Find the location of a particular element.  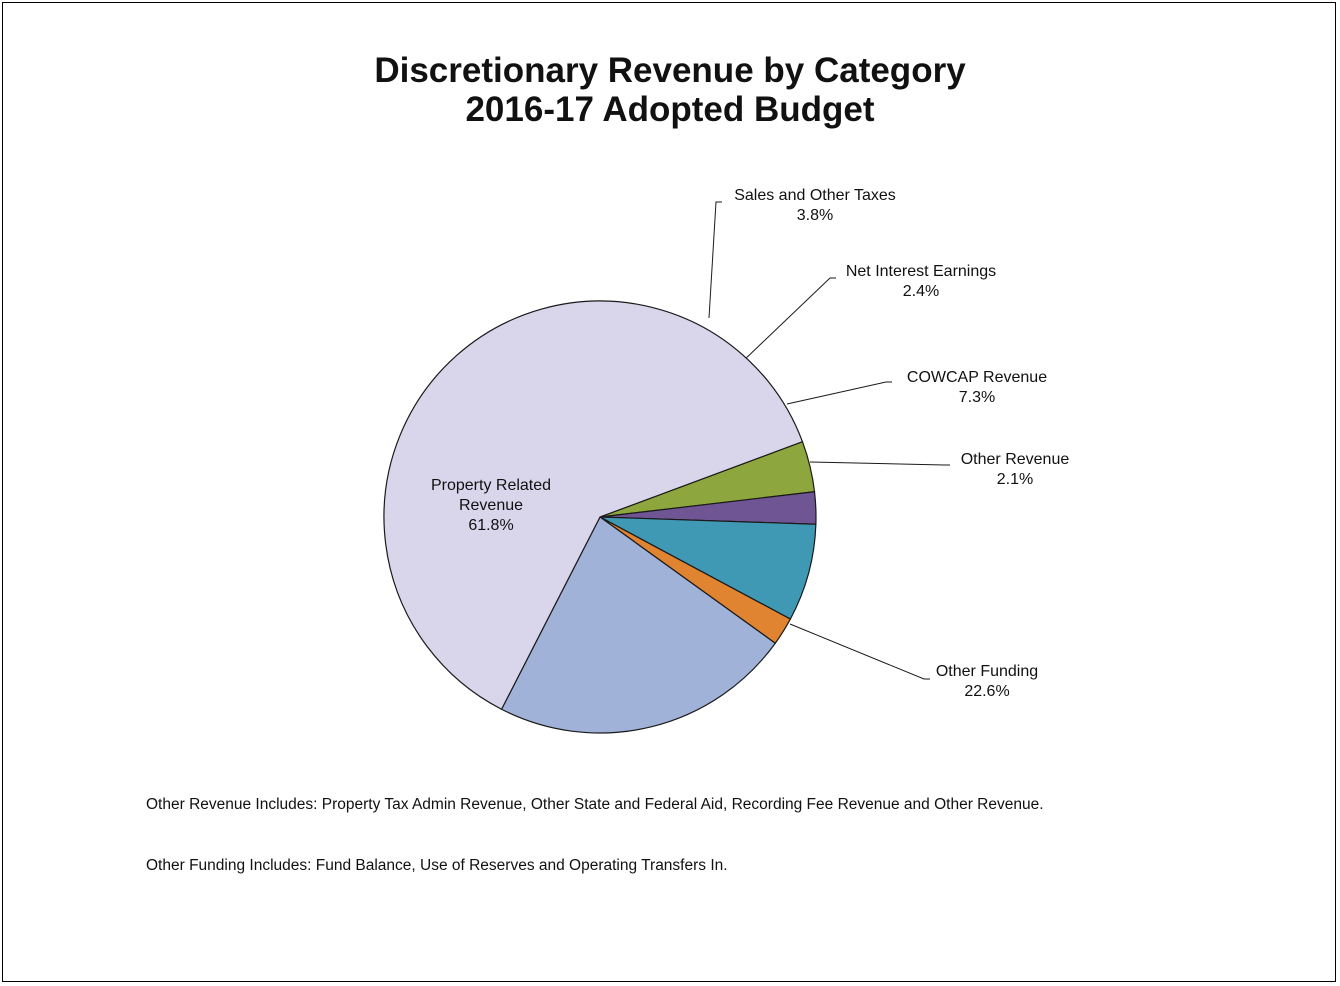

leader-line-other-revenue is located at coordinates (879, 463).